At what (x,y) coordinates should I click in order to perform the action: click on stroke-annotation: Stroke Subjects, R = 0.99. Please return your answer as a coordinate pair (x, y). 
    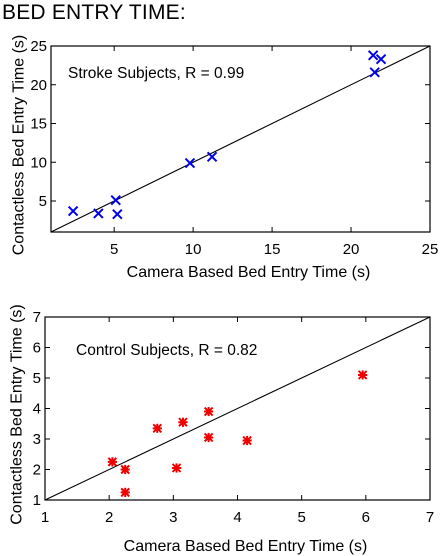
    Looking at the image, I should click on (156, 73).